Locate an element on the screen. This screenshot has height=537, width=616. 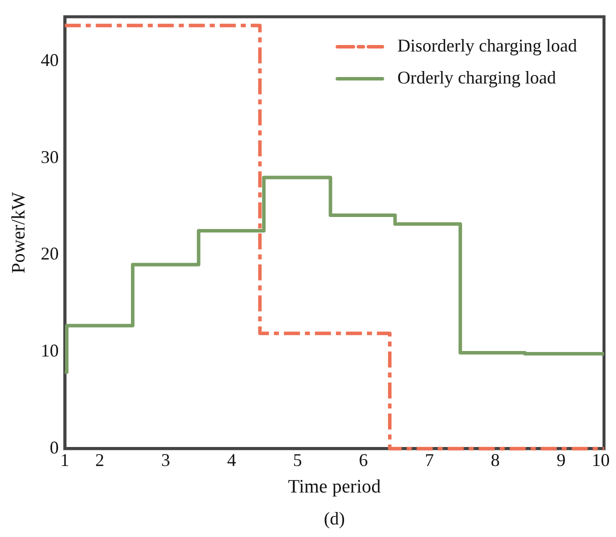
x-tick-label: 1 is located at coordinates (65, 460).